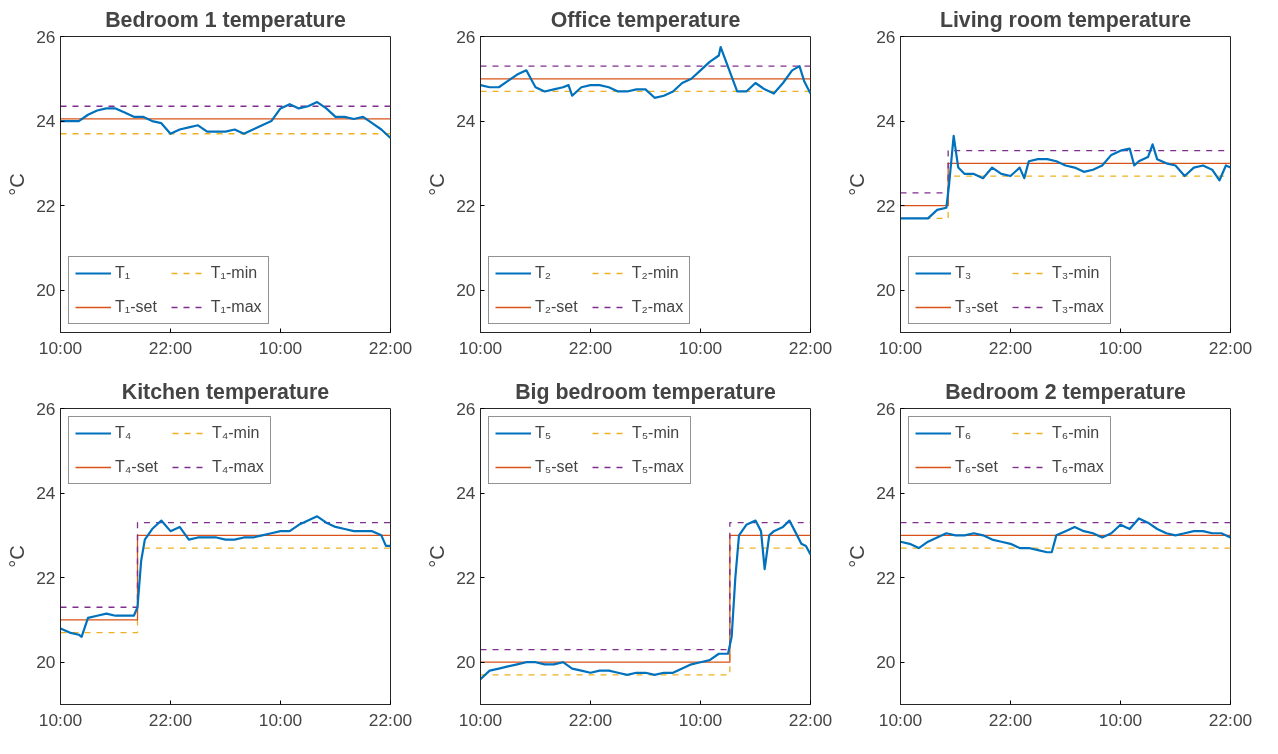 The image size is (1278, 754). Describe the element at coordinates (655, 273) in the screenshot. I see `legend-label: T₂-min` at that location.